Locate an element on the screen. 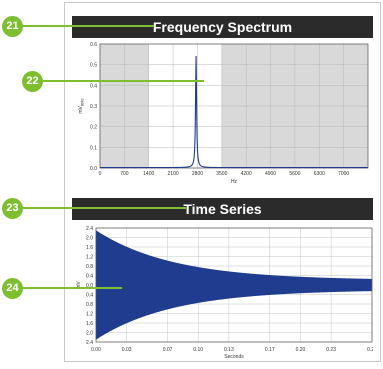 This screenshot has width=383, height=369. x-tick-label: 3500 is located at coordinates (221, 174).